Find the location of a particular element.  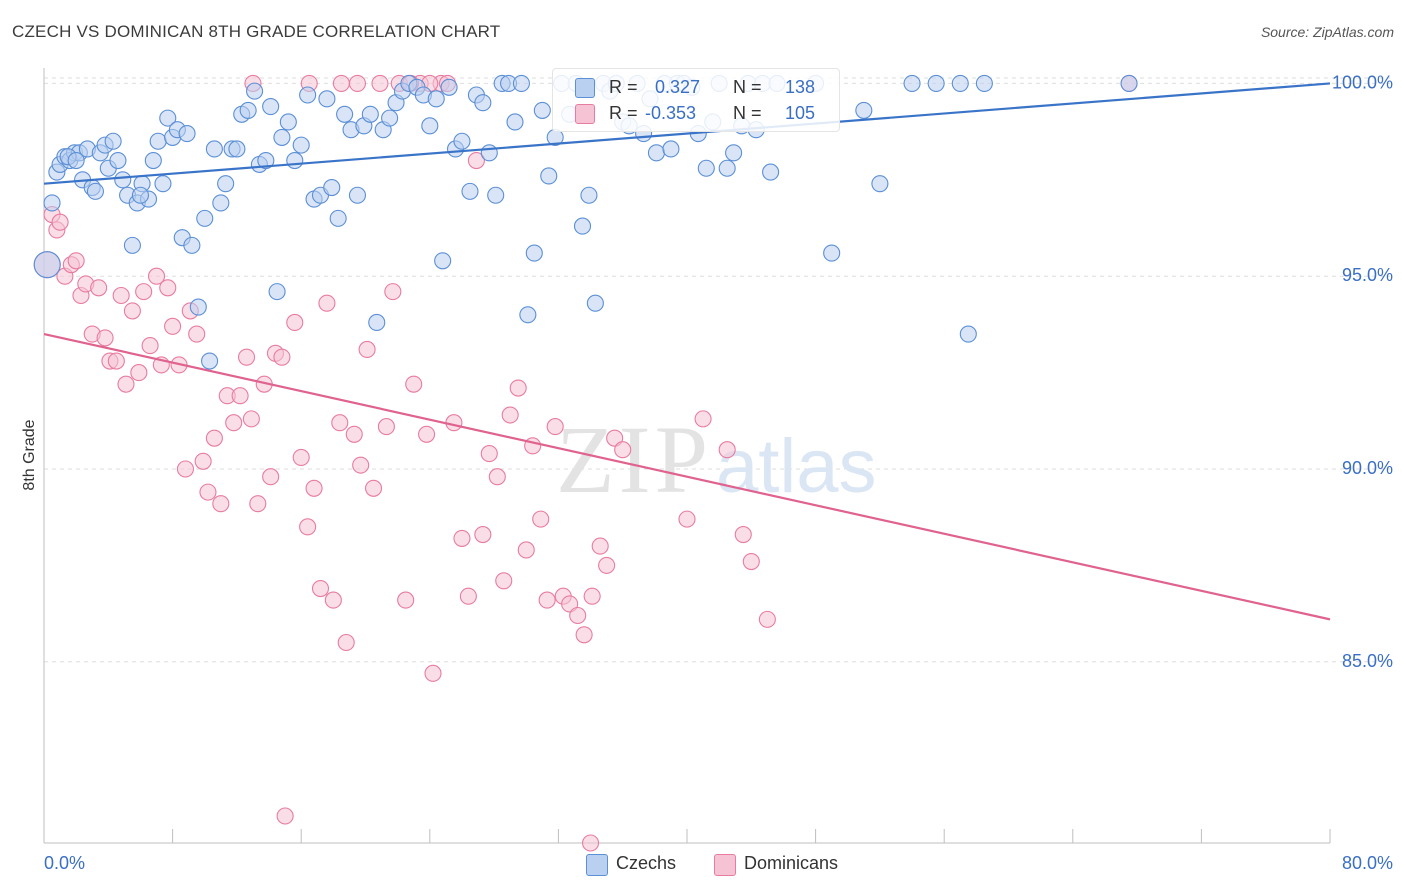

r-value: 0.327 is located at coordinates (678, 87).